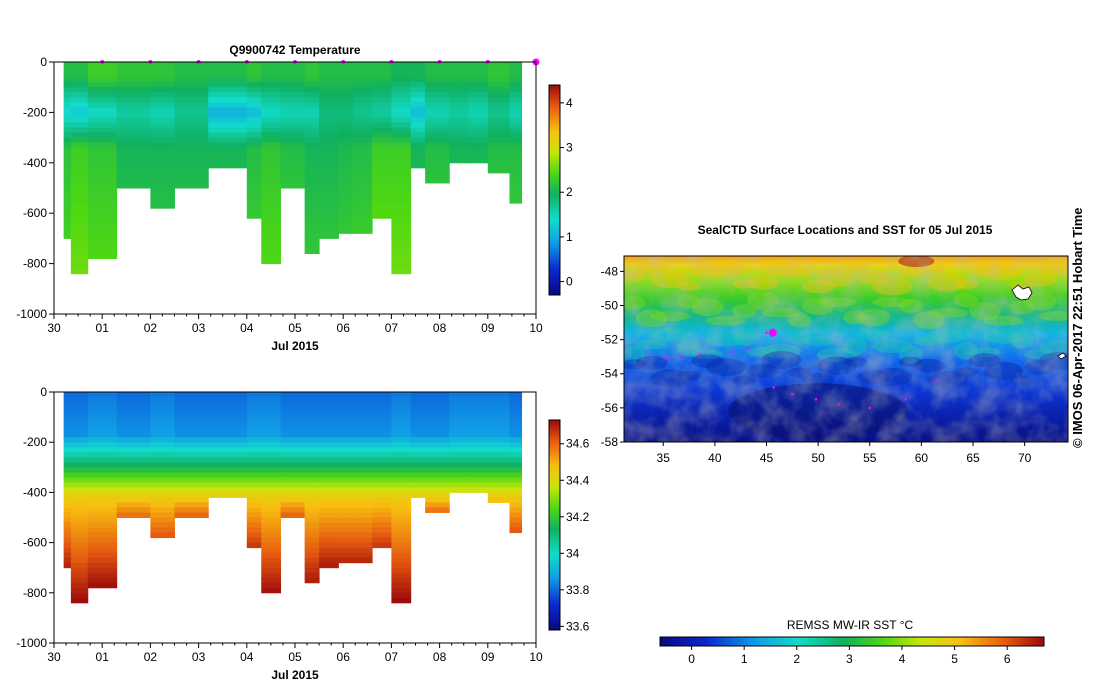 This screenshot has height=700, width=1099. Describe the element at coordinates (610, 374) in the screenshot. I see `y-tick-label: -54` at that location.